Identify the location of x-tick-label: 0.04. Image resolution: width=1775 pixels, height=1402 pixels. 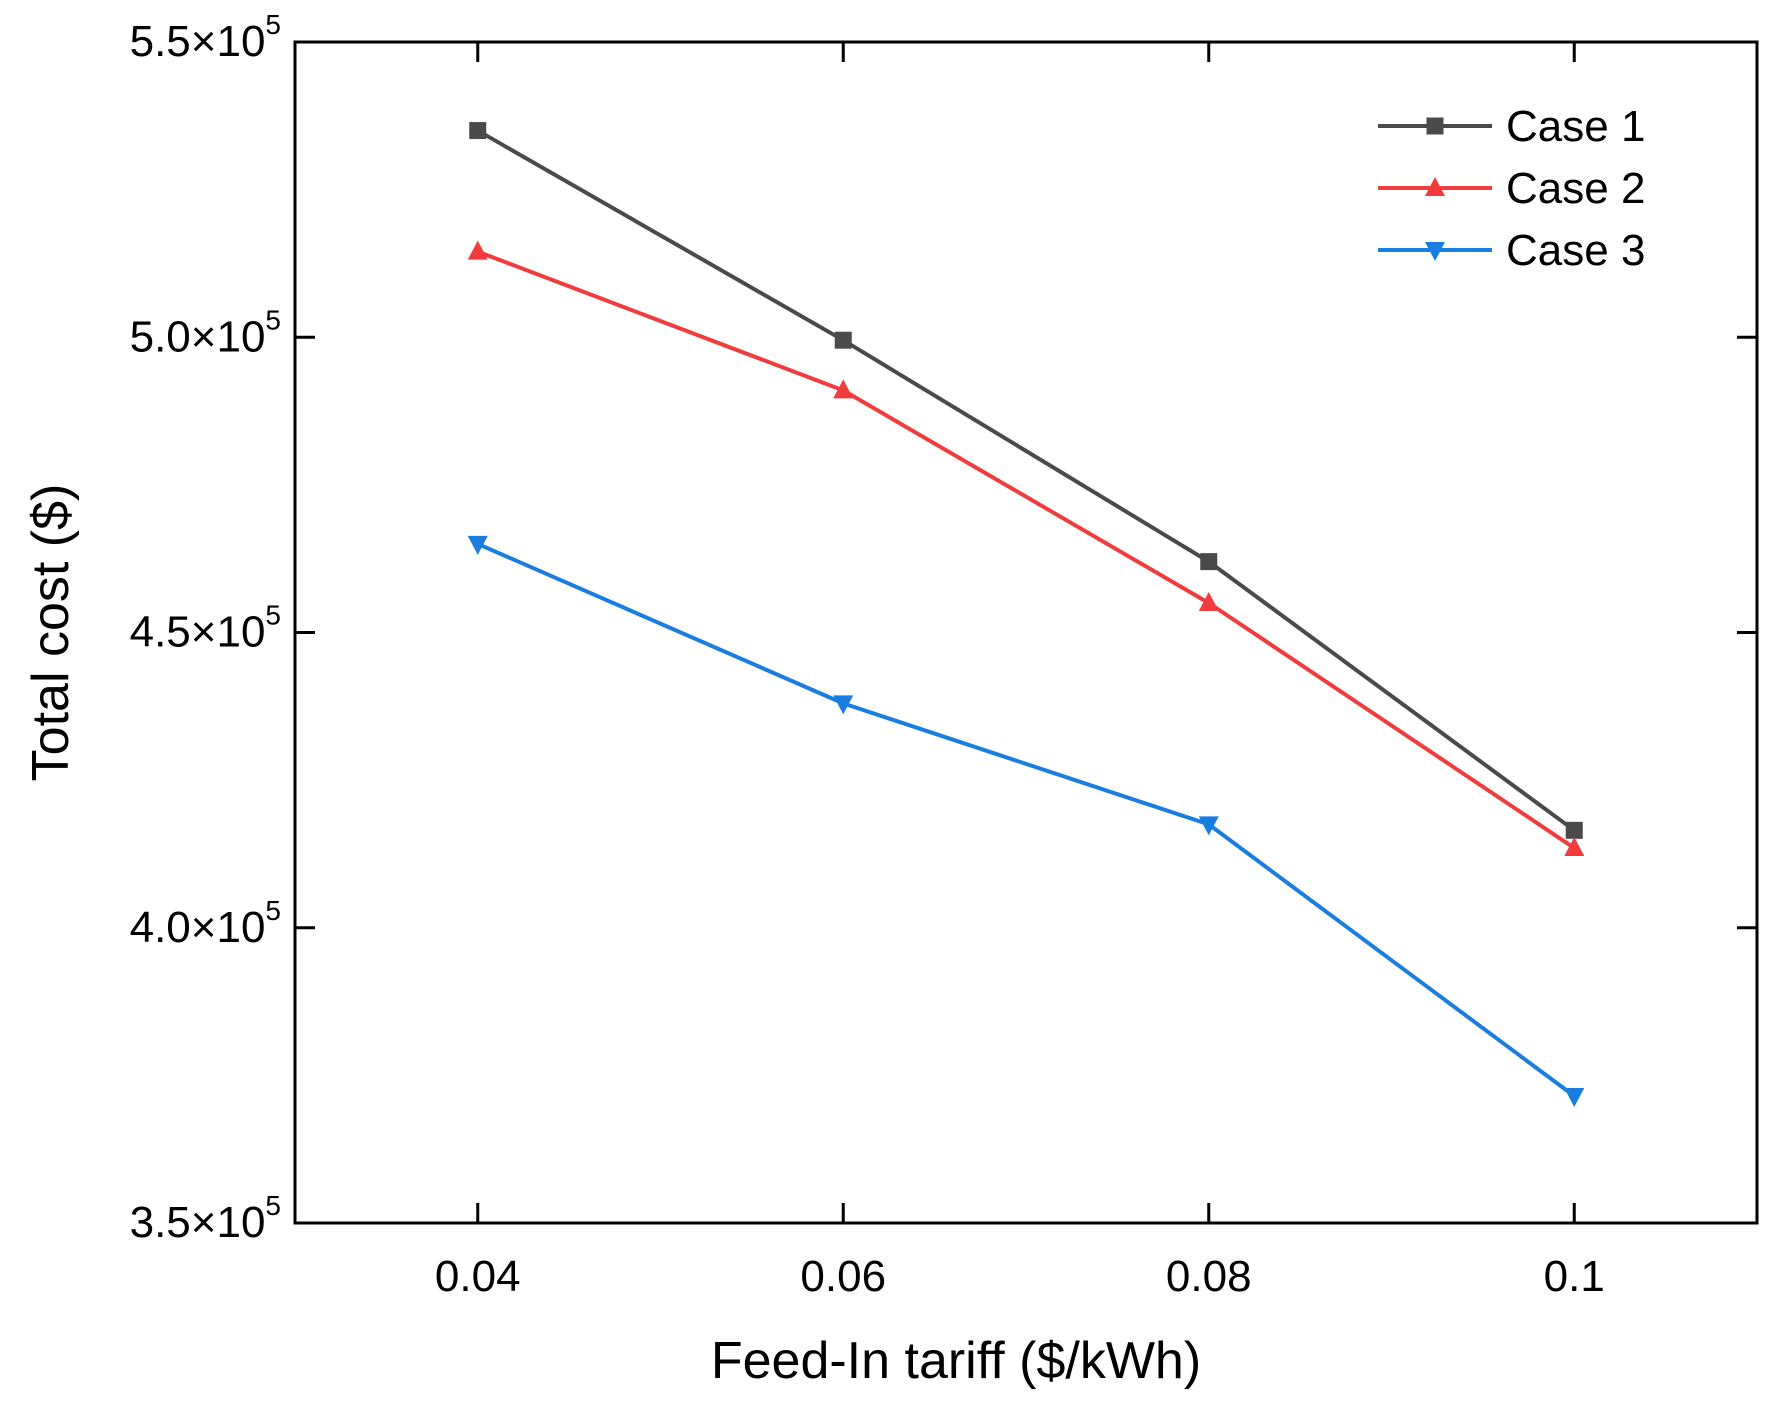
(478, 1276).